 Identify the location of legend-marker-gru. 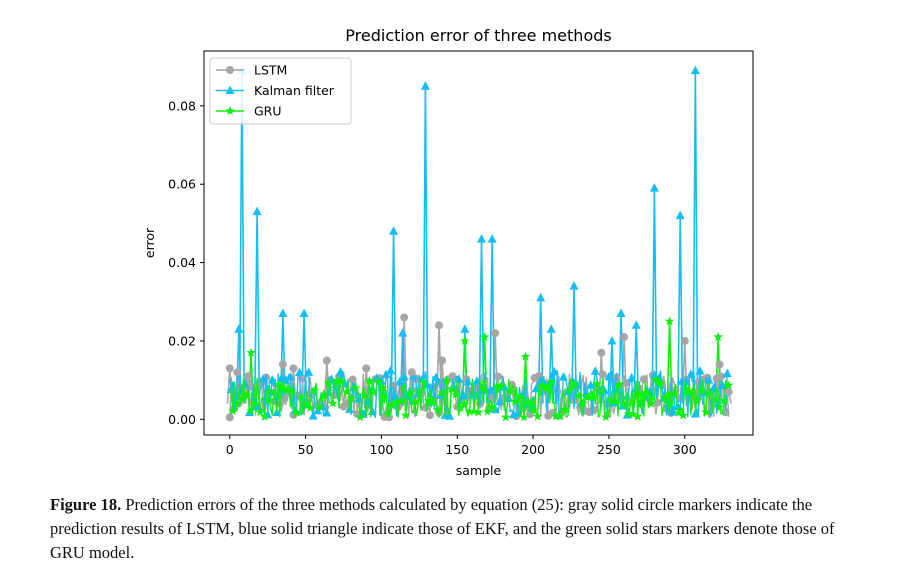
(230, 110).